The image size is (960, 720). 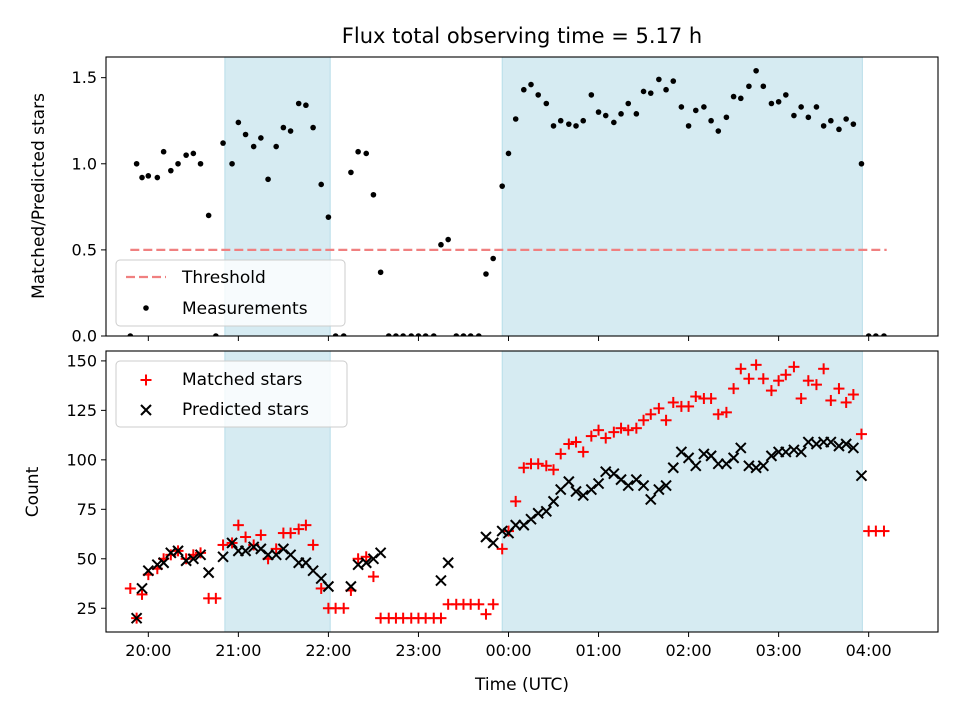 I want to click on bottom-y-tick-label: 50, so click(x=87, y=558).